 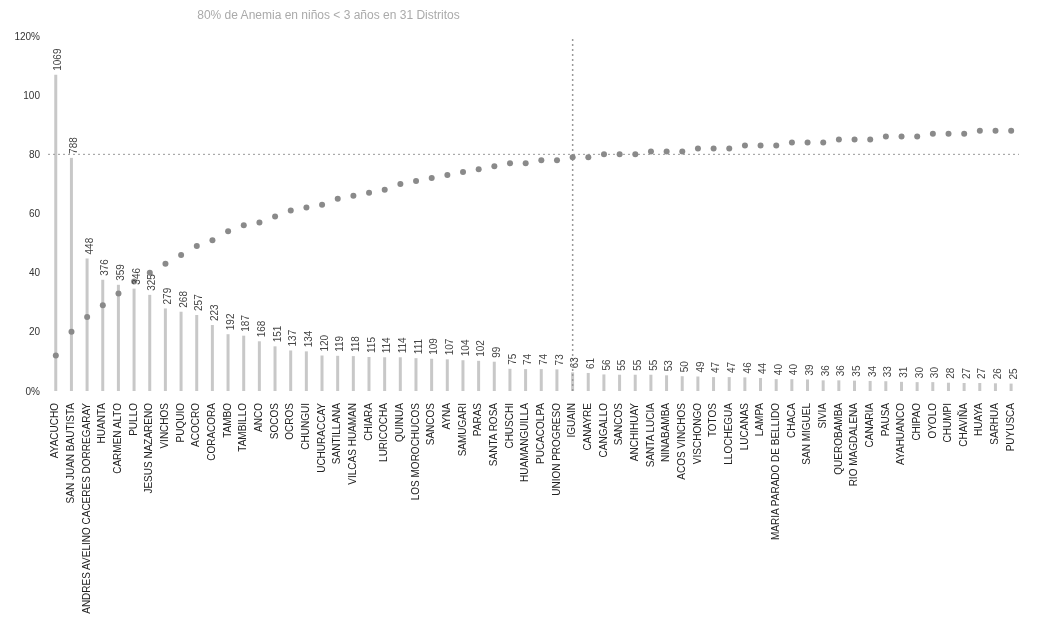 I want to click on x-tick-label: OYOLO, so click(x=932, y=420).